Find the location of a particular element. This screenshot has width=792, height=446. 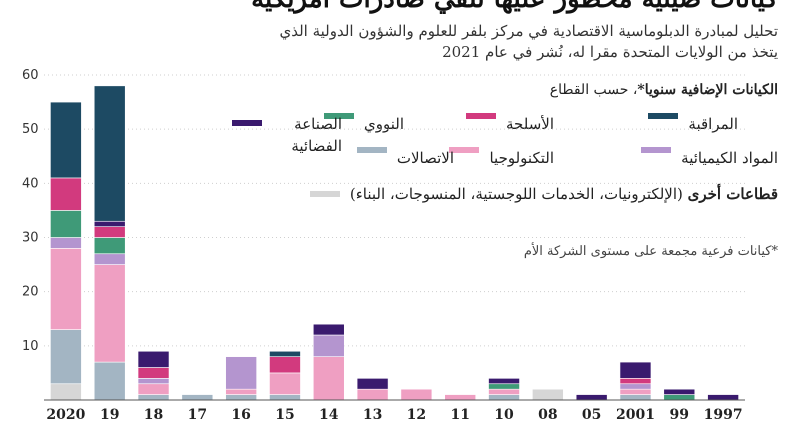

legend-label-space: الصناعة الفضائية is located at coordinates (316, 135).